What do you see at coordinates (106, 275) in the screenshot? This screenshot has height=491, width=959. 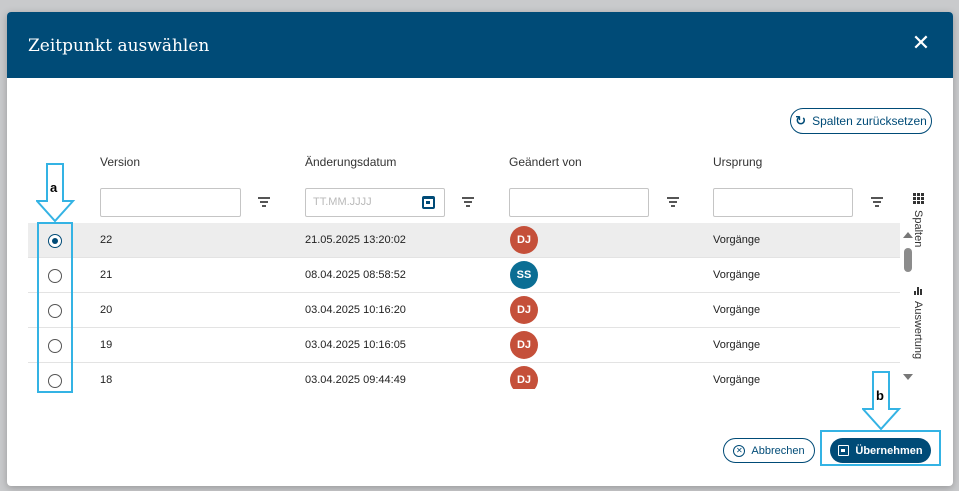 I see `version-cell: 21` at bounding box center [106, 275].